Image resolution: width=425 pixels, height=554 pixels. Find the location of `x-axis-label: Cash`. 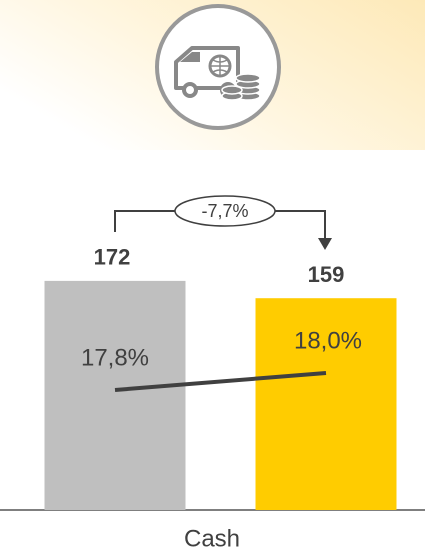

x-axis-label: Cash is located at coordinates (212, 538).